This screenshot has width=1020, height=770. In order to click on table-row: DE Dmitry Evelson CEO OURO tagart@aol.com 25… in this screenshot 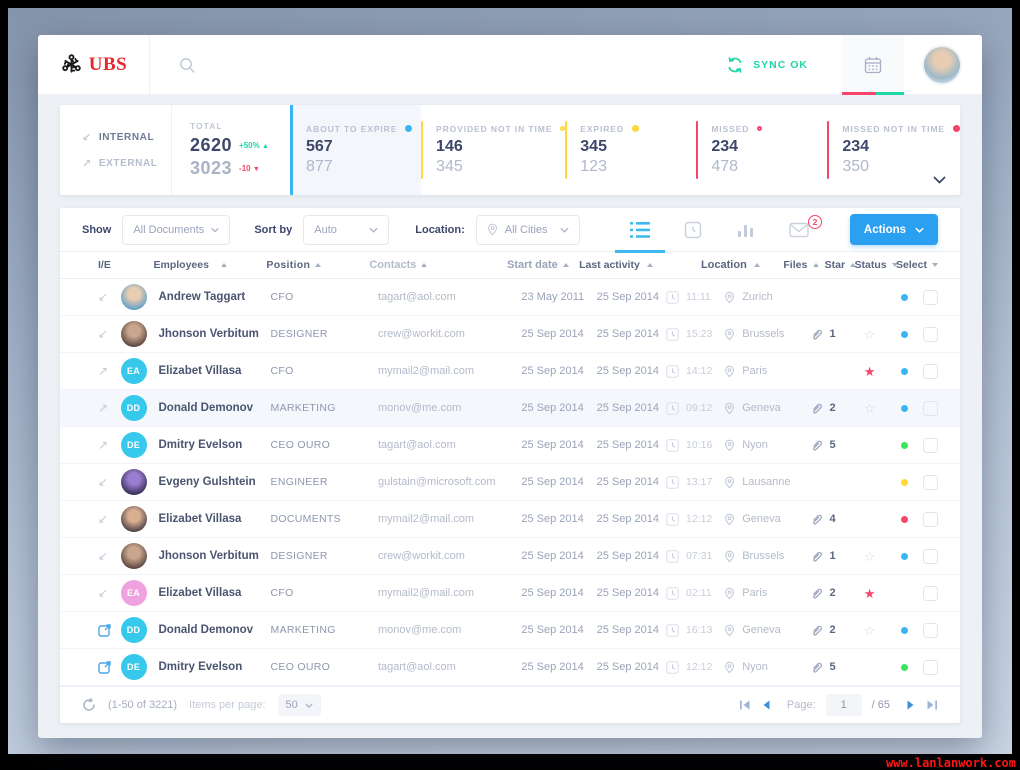, I will do `click(510, 667)`.